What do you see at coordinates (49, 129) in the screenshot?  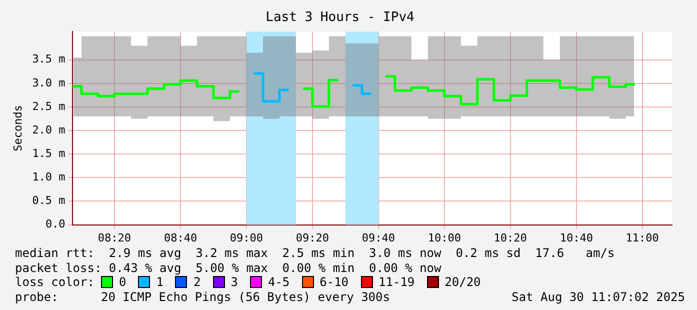 I see `y-tick-label: 2.0 m` at bounding box center [49, 129].